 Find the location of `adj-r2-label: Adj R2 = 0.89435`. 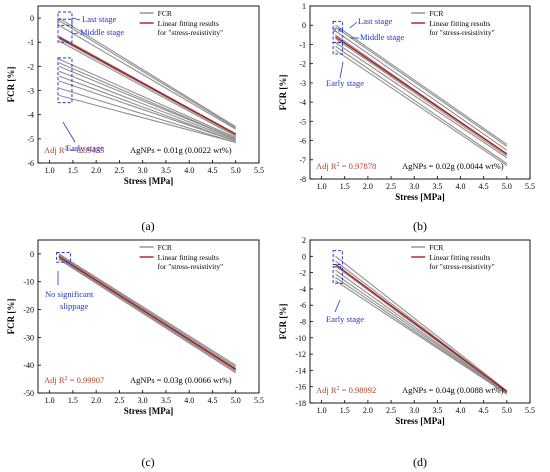

adj-r2-label: Adj R2 = 0.89435 is located at coordinates (74, 150).